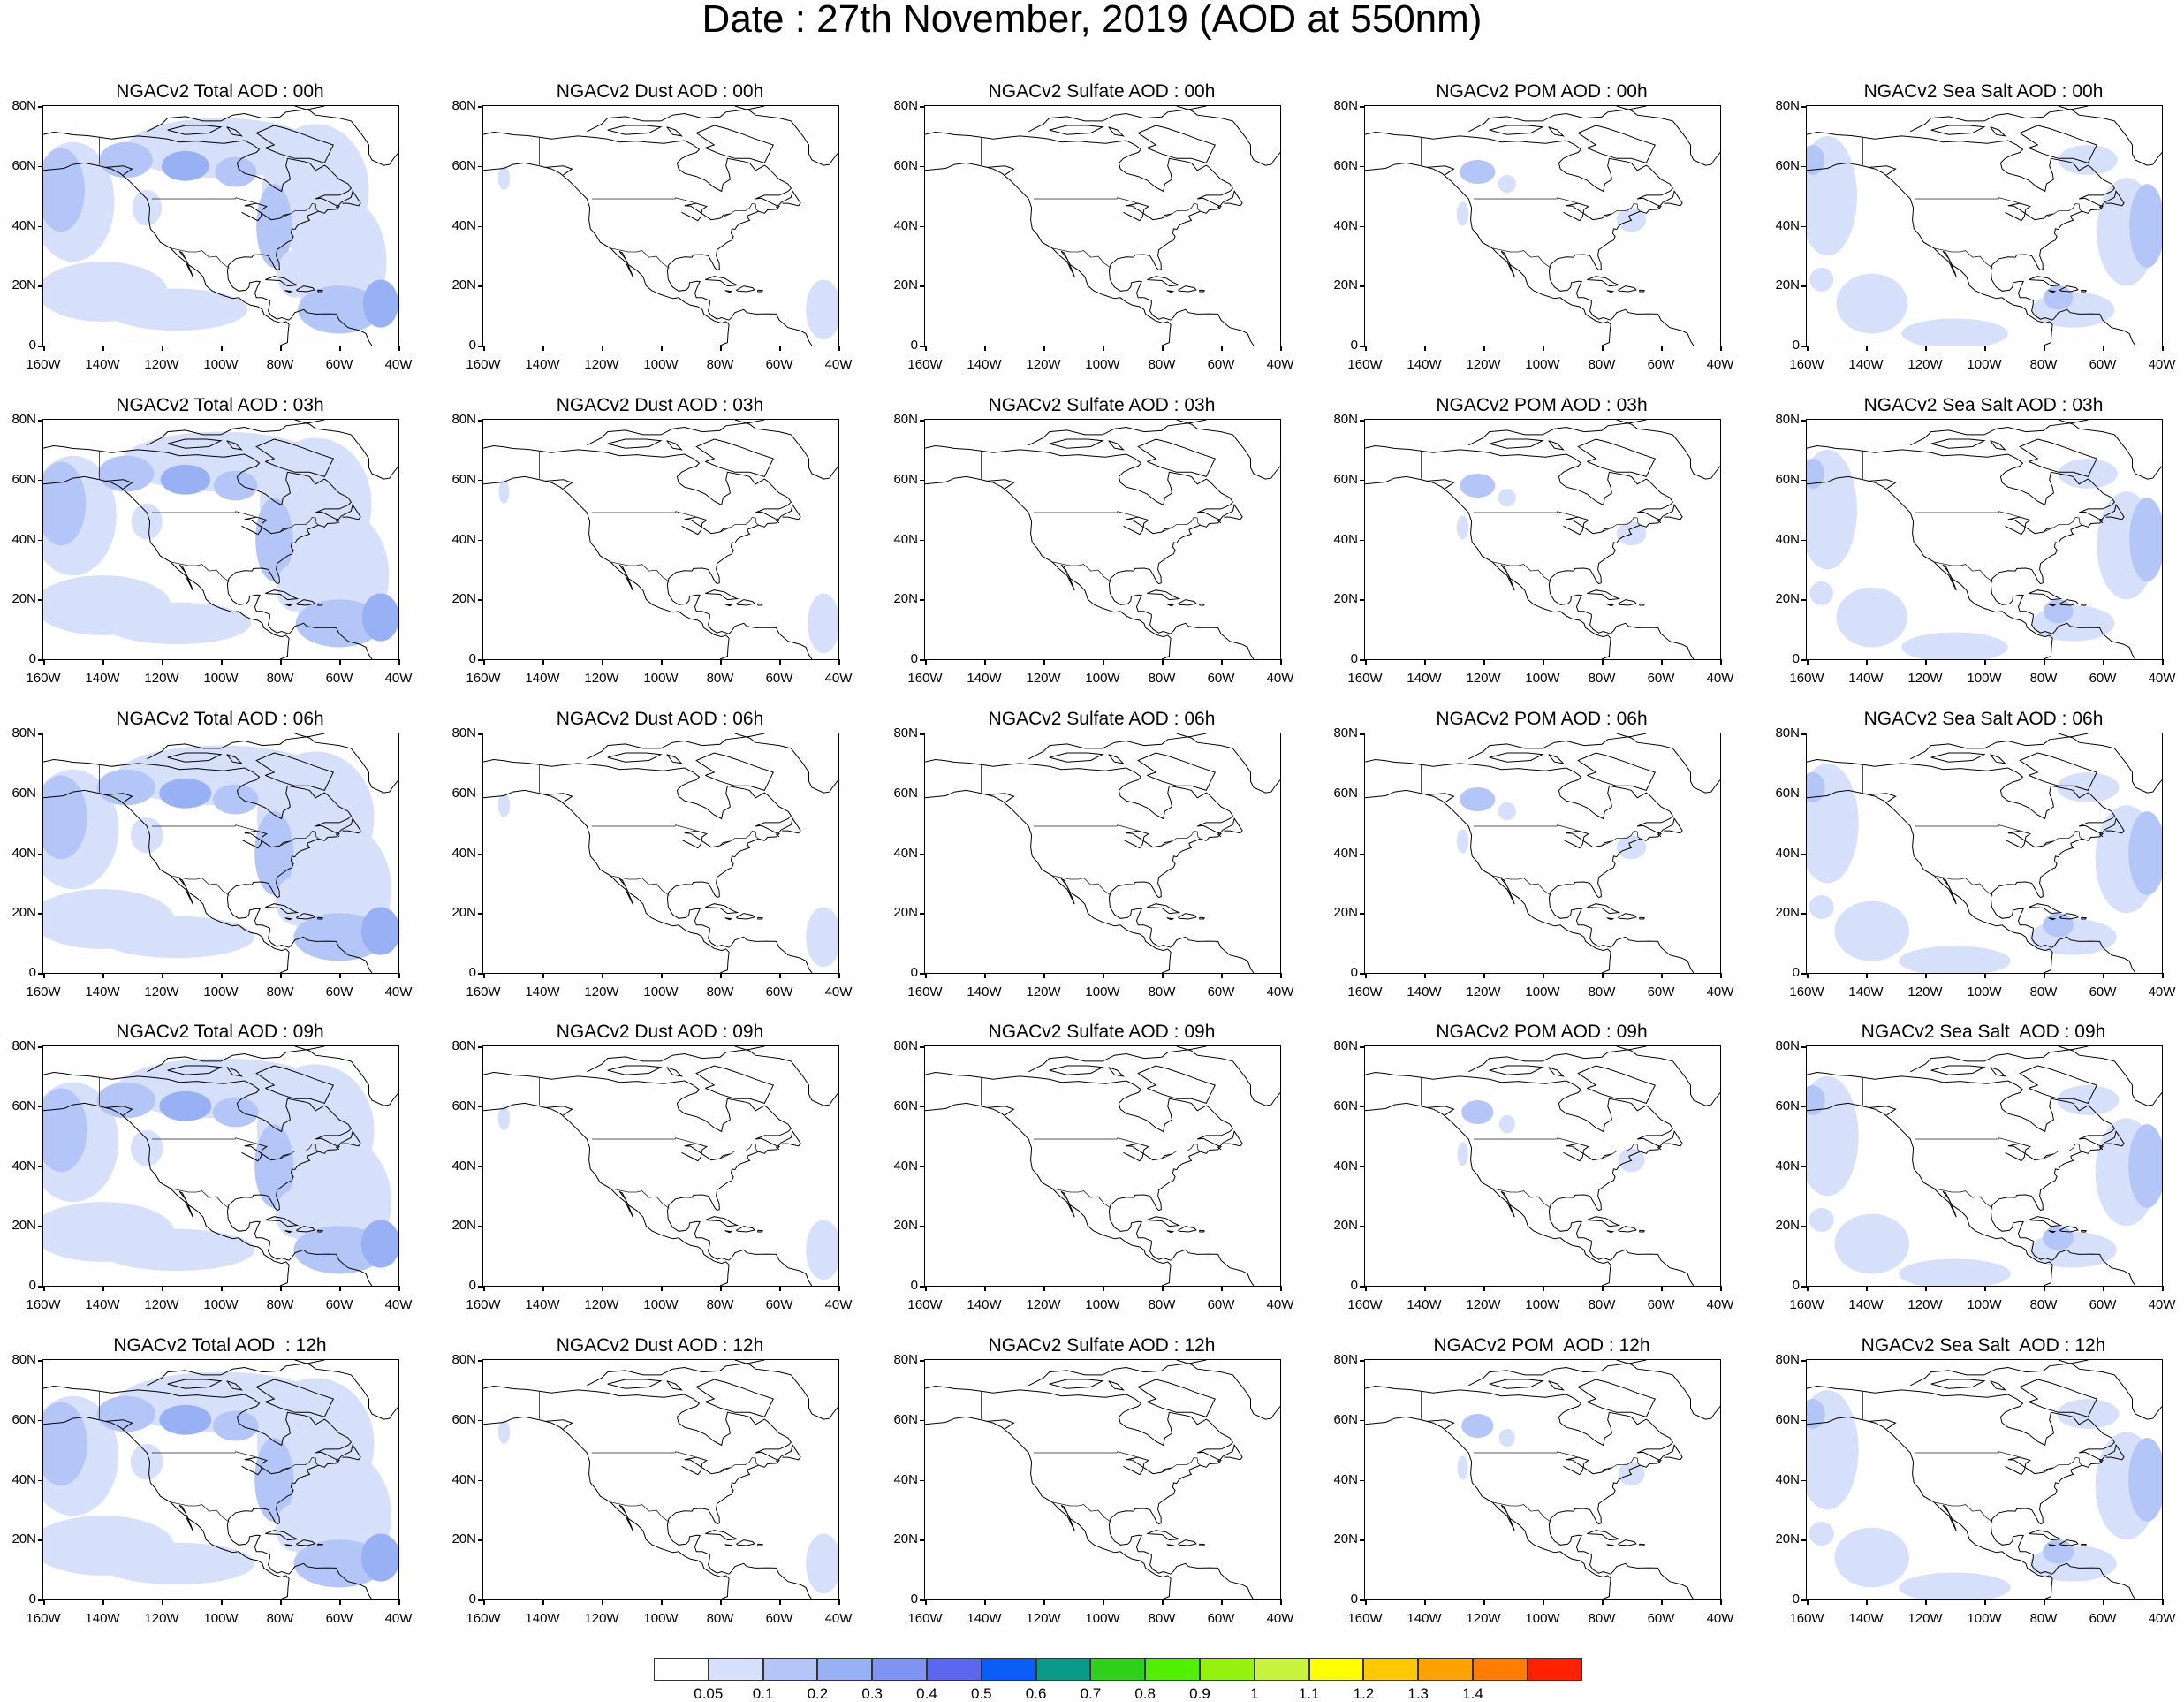 Image resolution: width=2184 pixels, height=1702 pixels. I want to click on panel-title: NGACv2 Sulfate AOD : 12h, so click(1102, 1345).